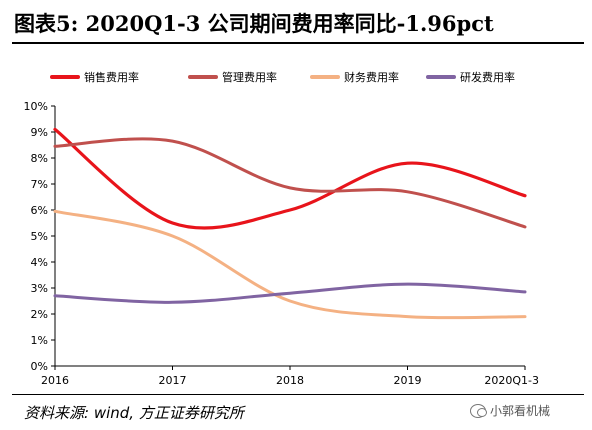 This screenshot has height=430, width=592. I want to click on legend-label: 研发费用率, so click(487, 77).